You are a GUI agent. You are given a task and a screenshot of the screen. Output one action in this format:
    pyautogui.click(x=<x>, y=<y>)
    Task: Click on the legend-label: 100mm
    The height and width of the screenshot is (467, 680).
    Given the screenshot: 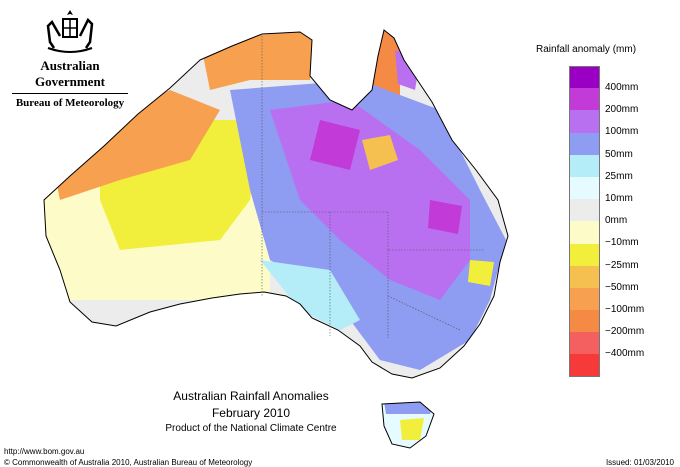 What is the action you would take?
    pyautogui.click(x=622, y=132)
    